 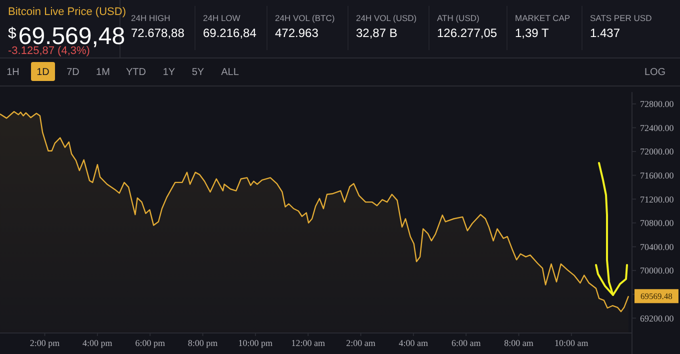 What do you see at coordinates (542, 18) in the screenshot?
I see `text: MARKET CAP` at bounding box center [542, 18].